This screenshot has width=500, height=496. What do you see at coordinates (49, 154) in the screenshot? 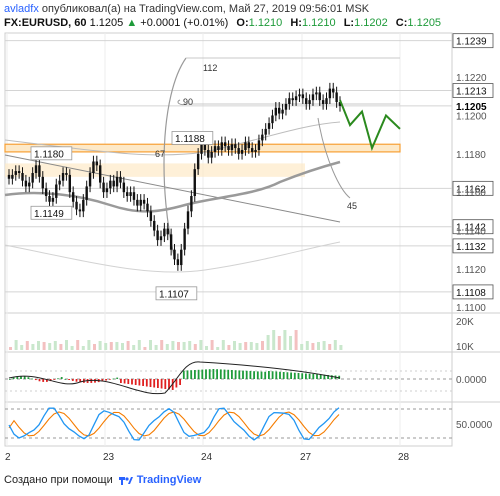
I see `price-callout-1180: 1.1180` at bounding box center [49, 154].